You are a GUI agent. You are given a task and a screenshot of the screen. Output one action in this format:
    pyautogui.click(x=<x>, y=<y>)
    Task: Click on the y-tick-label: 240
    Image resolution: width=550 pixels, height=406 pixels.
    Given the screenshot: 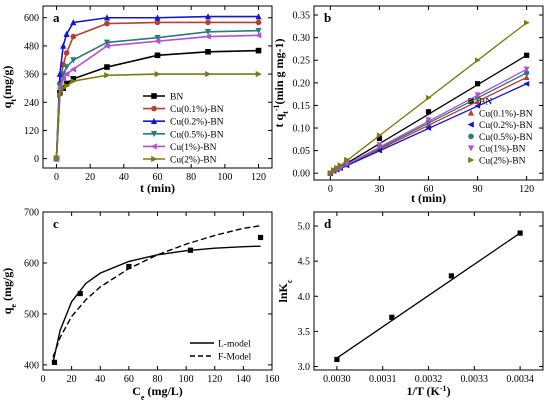 What is the action you would take?
    pyautogui.click(x=31, y=103)
    